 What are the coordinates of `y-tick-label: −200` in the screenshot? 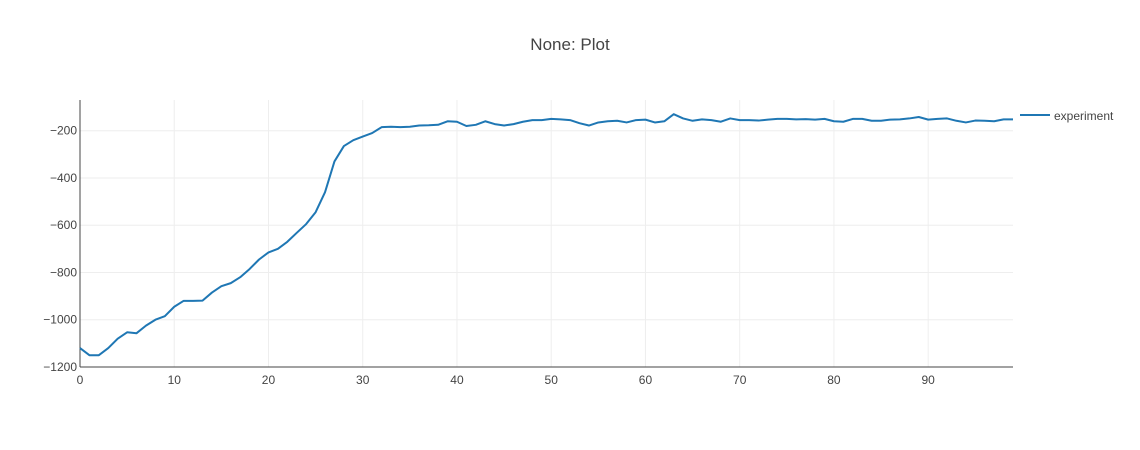 It's located at (63, 131).